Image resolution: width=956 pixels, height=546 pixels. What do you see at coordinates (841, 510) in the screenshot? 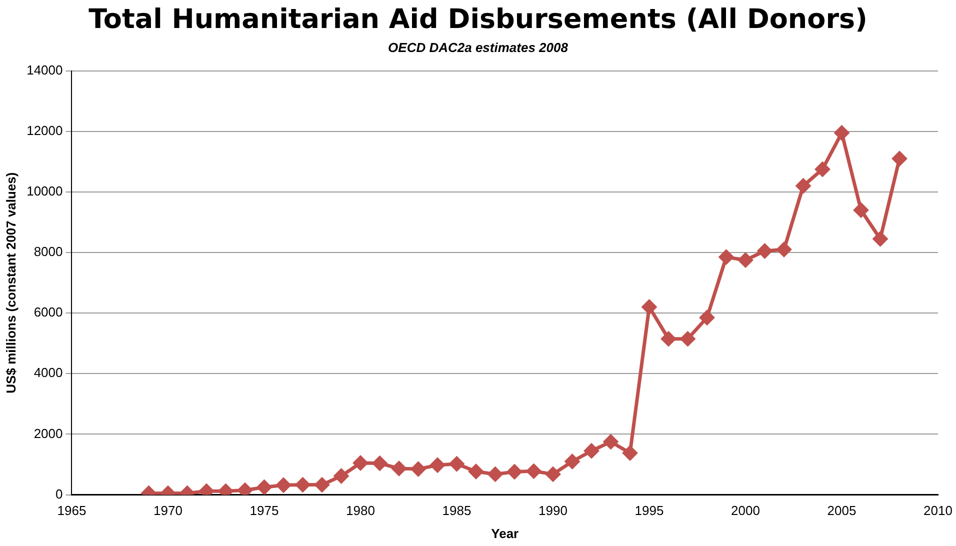
I see `x-tick-label: 2005` at bounding box center [841, 510].